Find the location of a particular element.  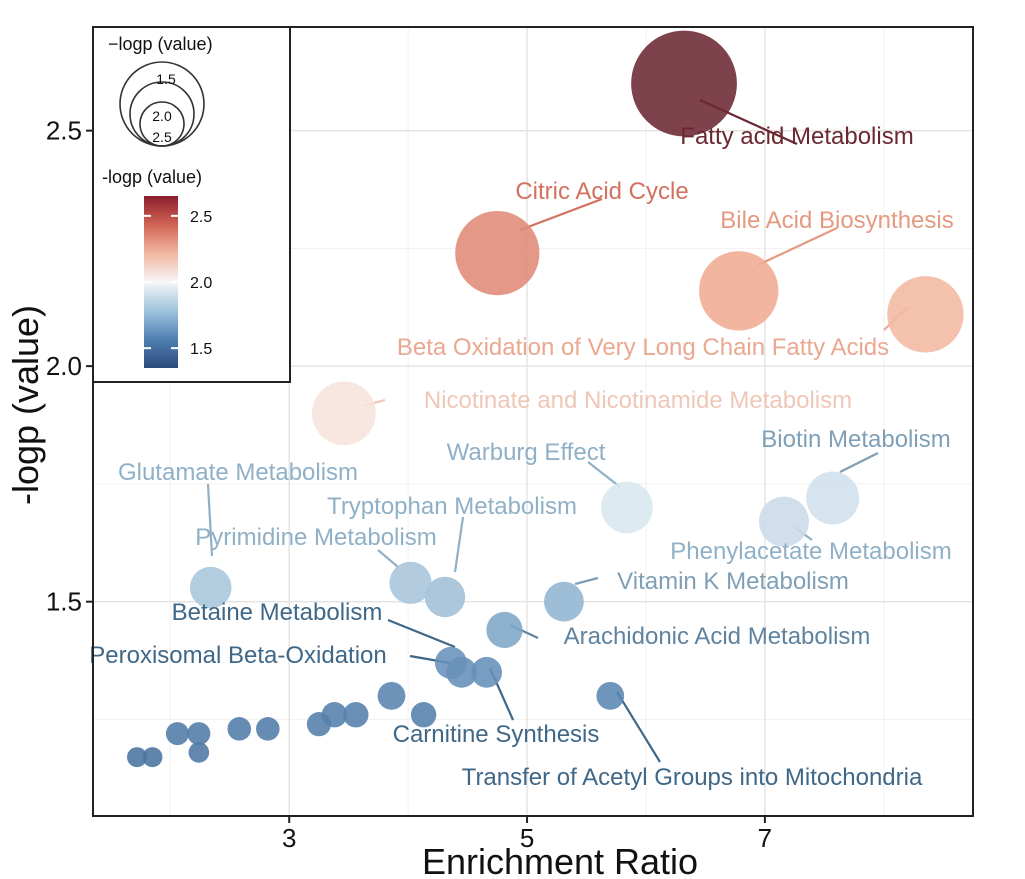

leader-glutamate-metabolism is located at coordinates (210, 520).